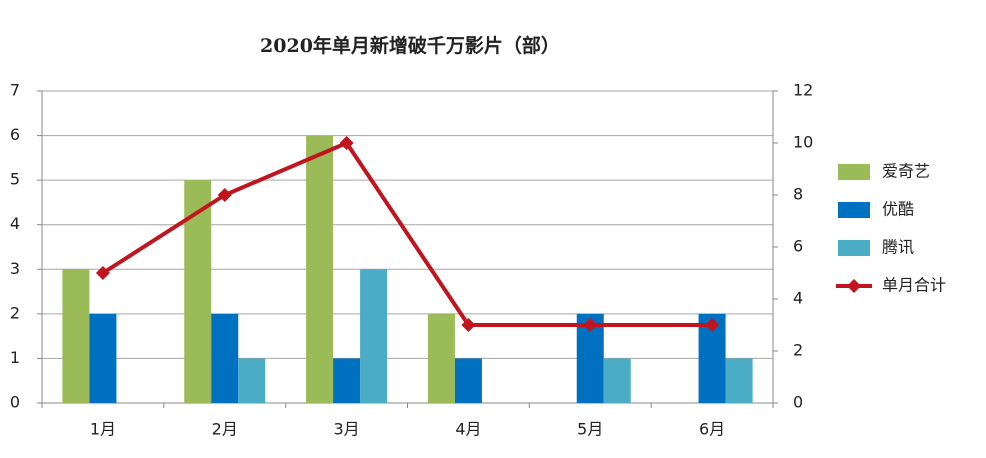 The image size is (986, 458). Describe the element at coordinates (225, 429) in the screenshot. I see `x-tick-label: 2月` at that location.